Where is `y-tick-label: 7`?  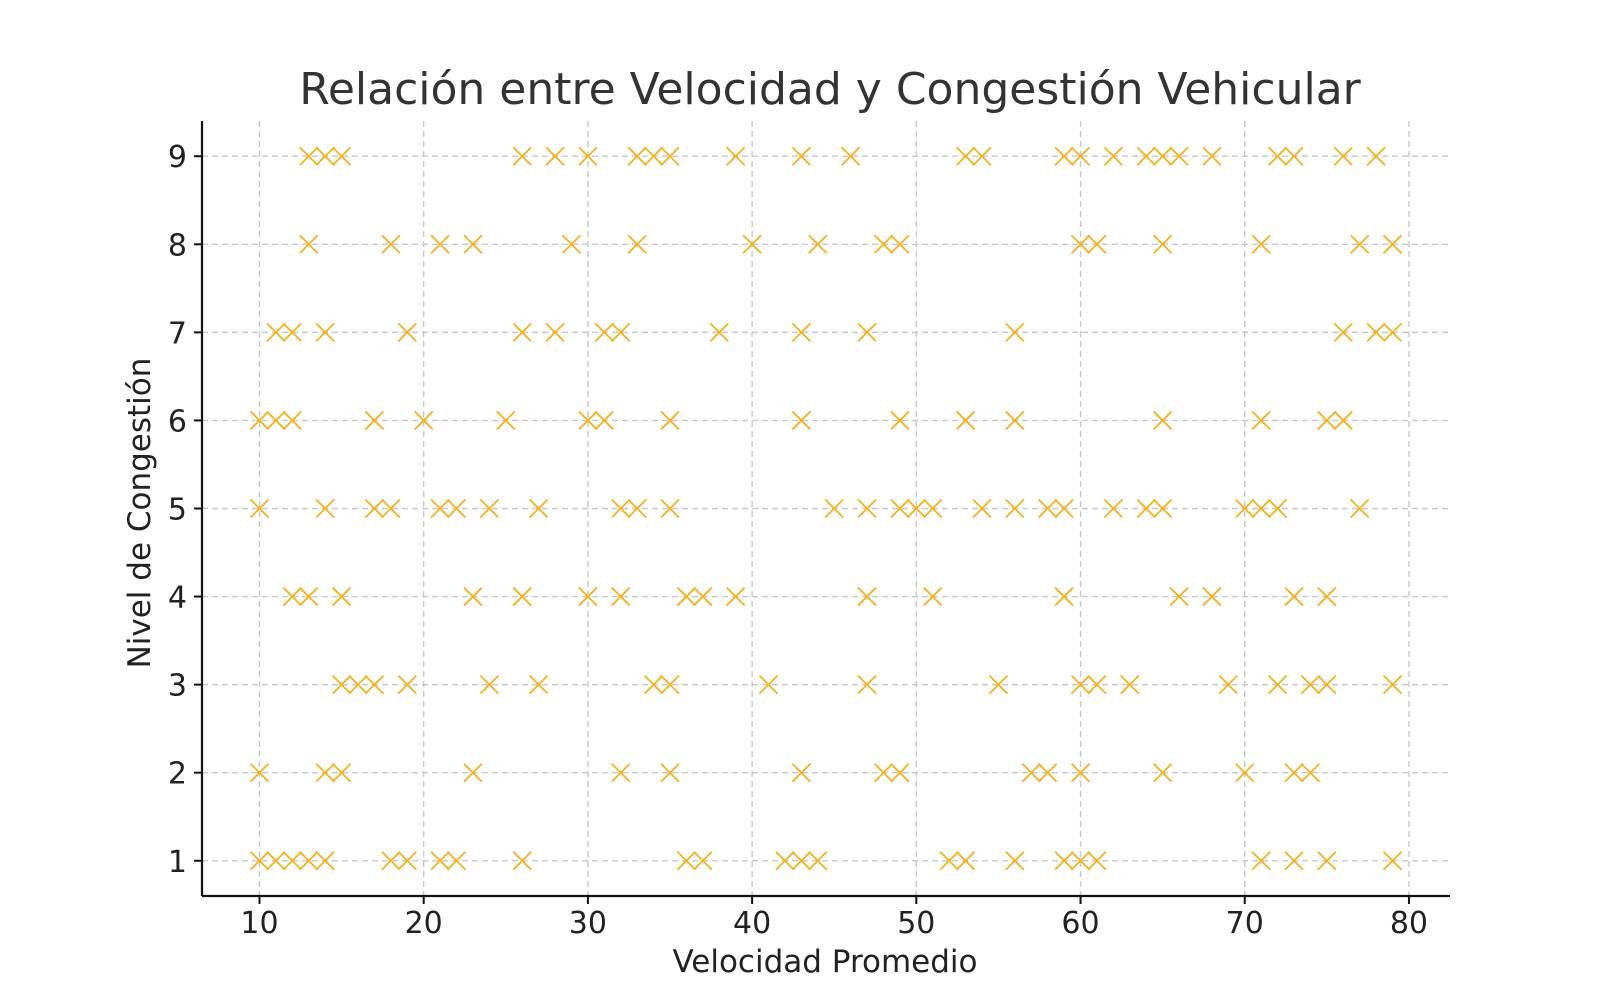
y-tick-label: 7 is located at coordinates (177, 333).